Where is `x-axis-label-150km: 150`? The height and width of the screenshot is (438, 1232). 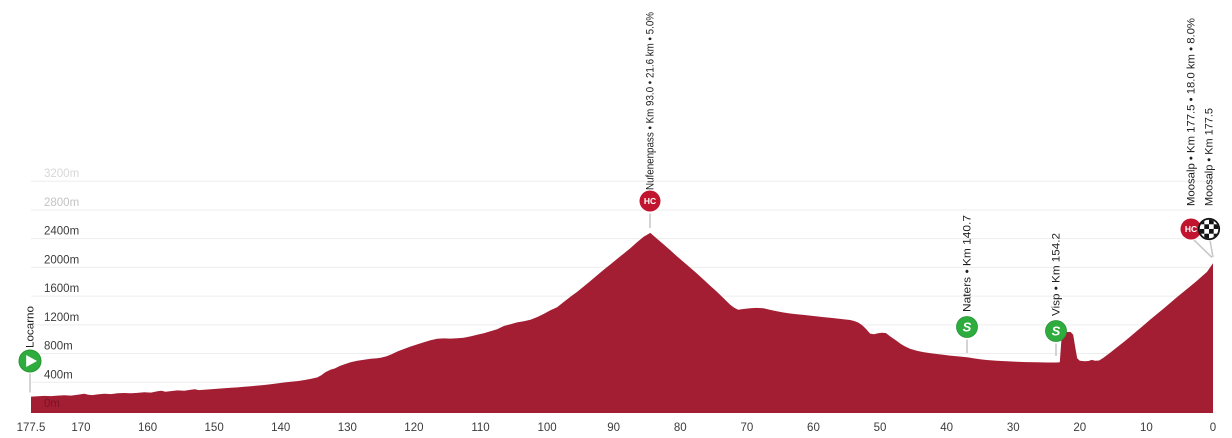
x-axis-label-150km: 150 is located at coordinates (214, 428).